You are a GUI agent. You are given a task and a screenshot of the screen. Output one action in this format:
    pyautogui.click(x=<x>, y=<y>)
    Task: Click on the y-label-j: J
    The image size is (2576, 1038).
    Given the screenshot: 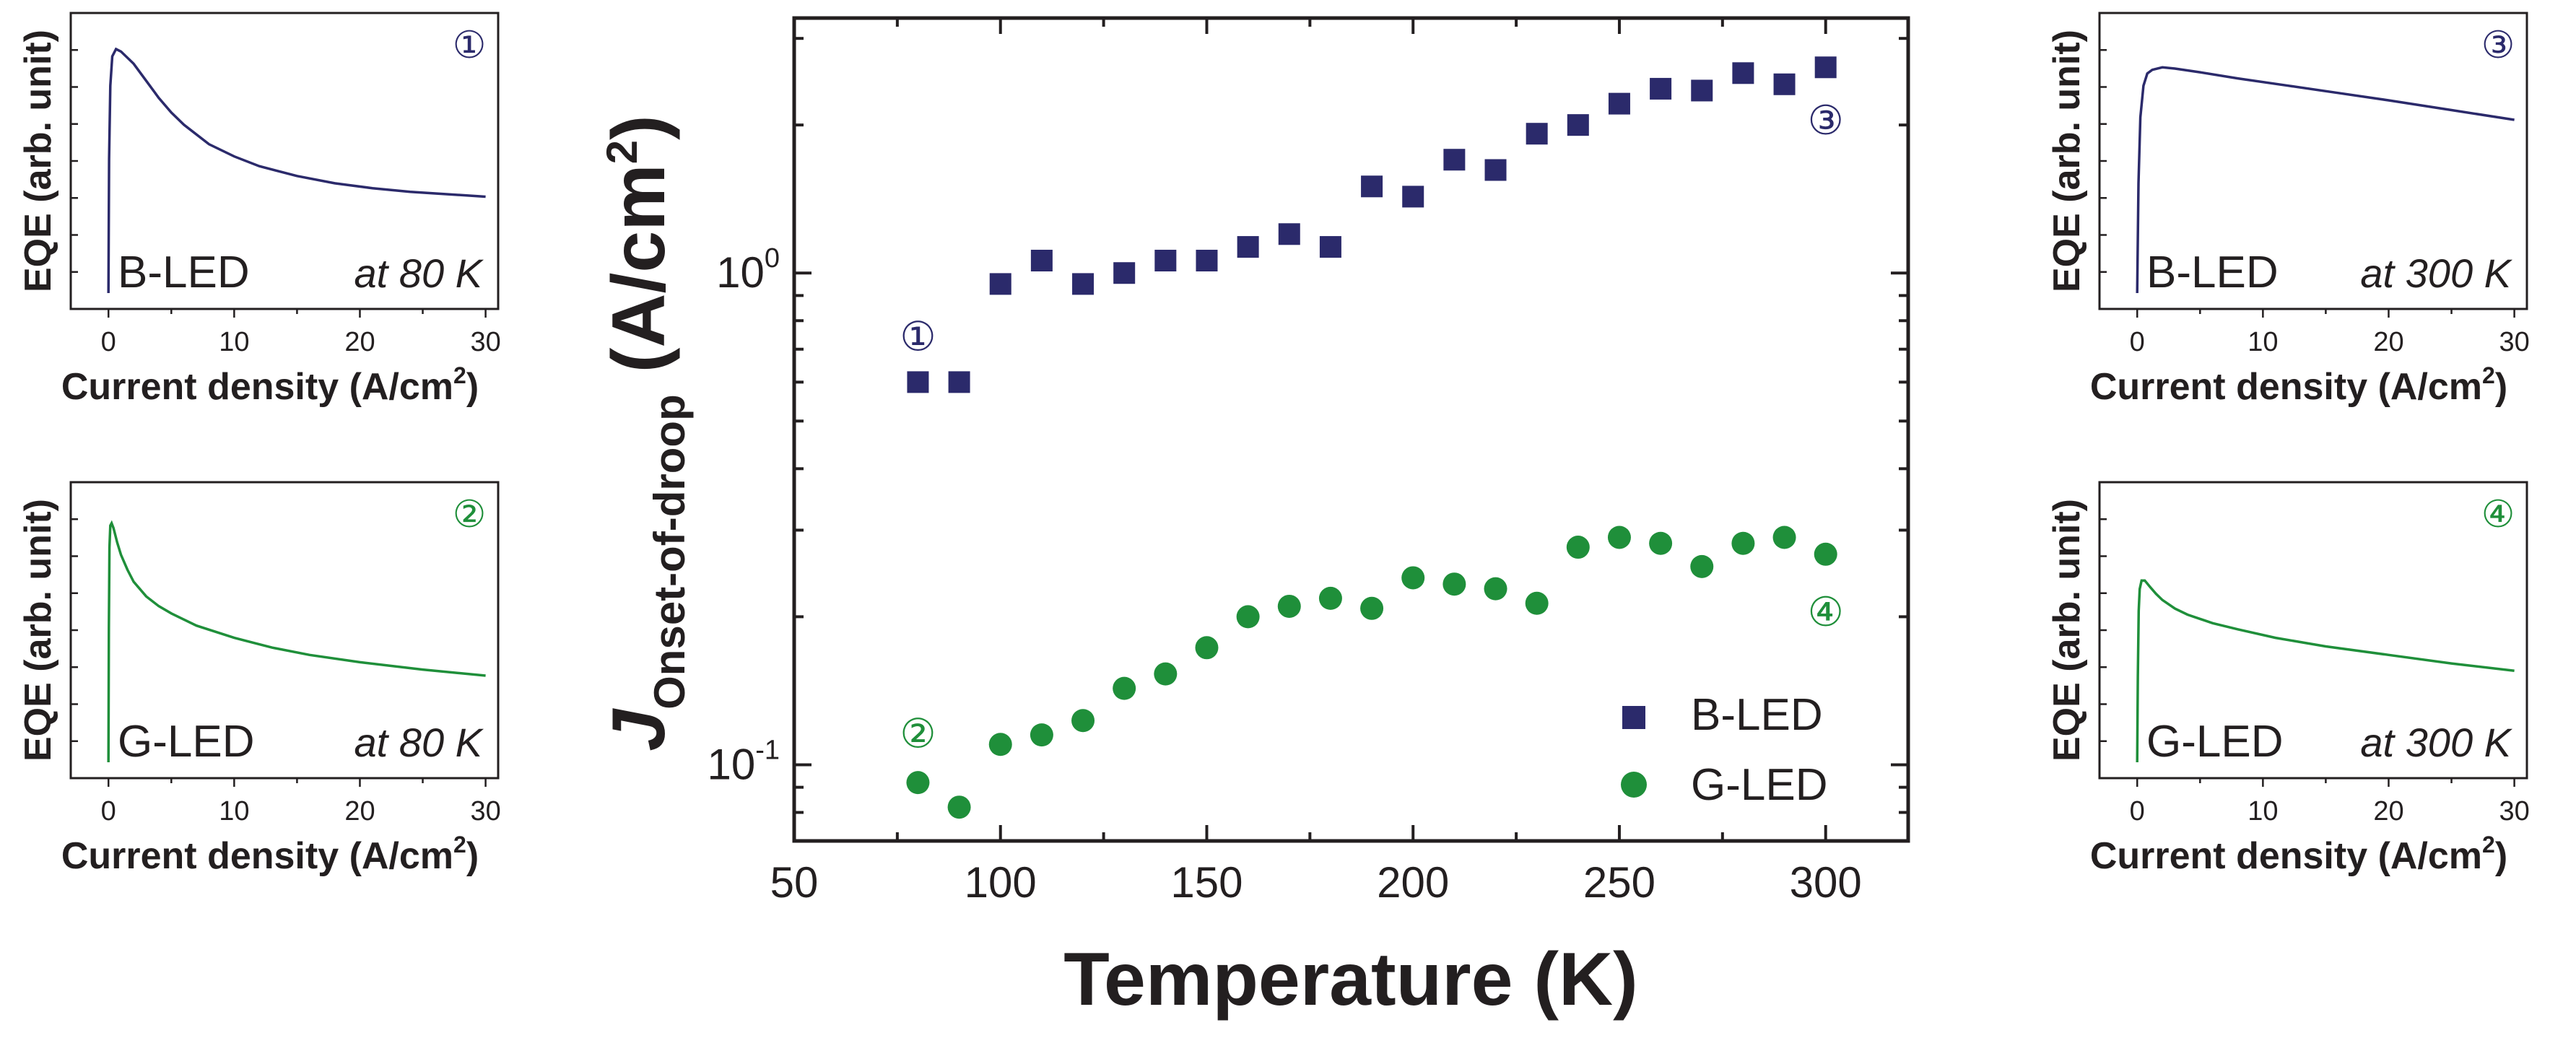 What is the action you would take?
    pyautogui.click(x=639, y=729)
    